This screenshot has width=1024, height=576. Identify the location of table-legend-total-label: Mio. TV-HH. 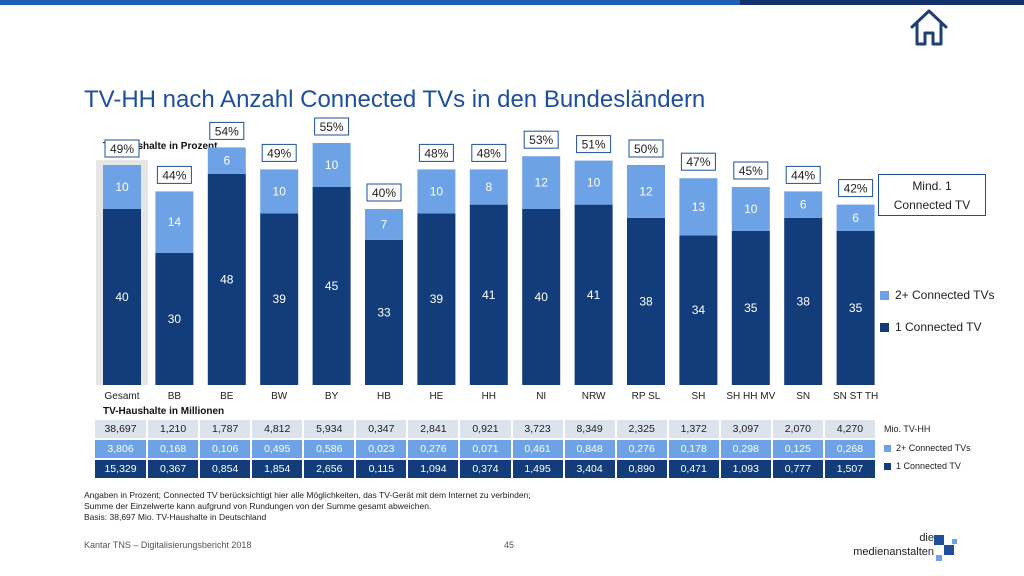
(907, 429).